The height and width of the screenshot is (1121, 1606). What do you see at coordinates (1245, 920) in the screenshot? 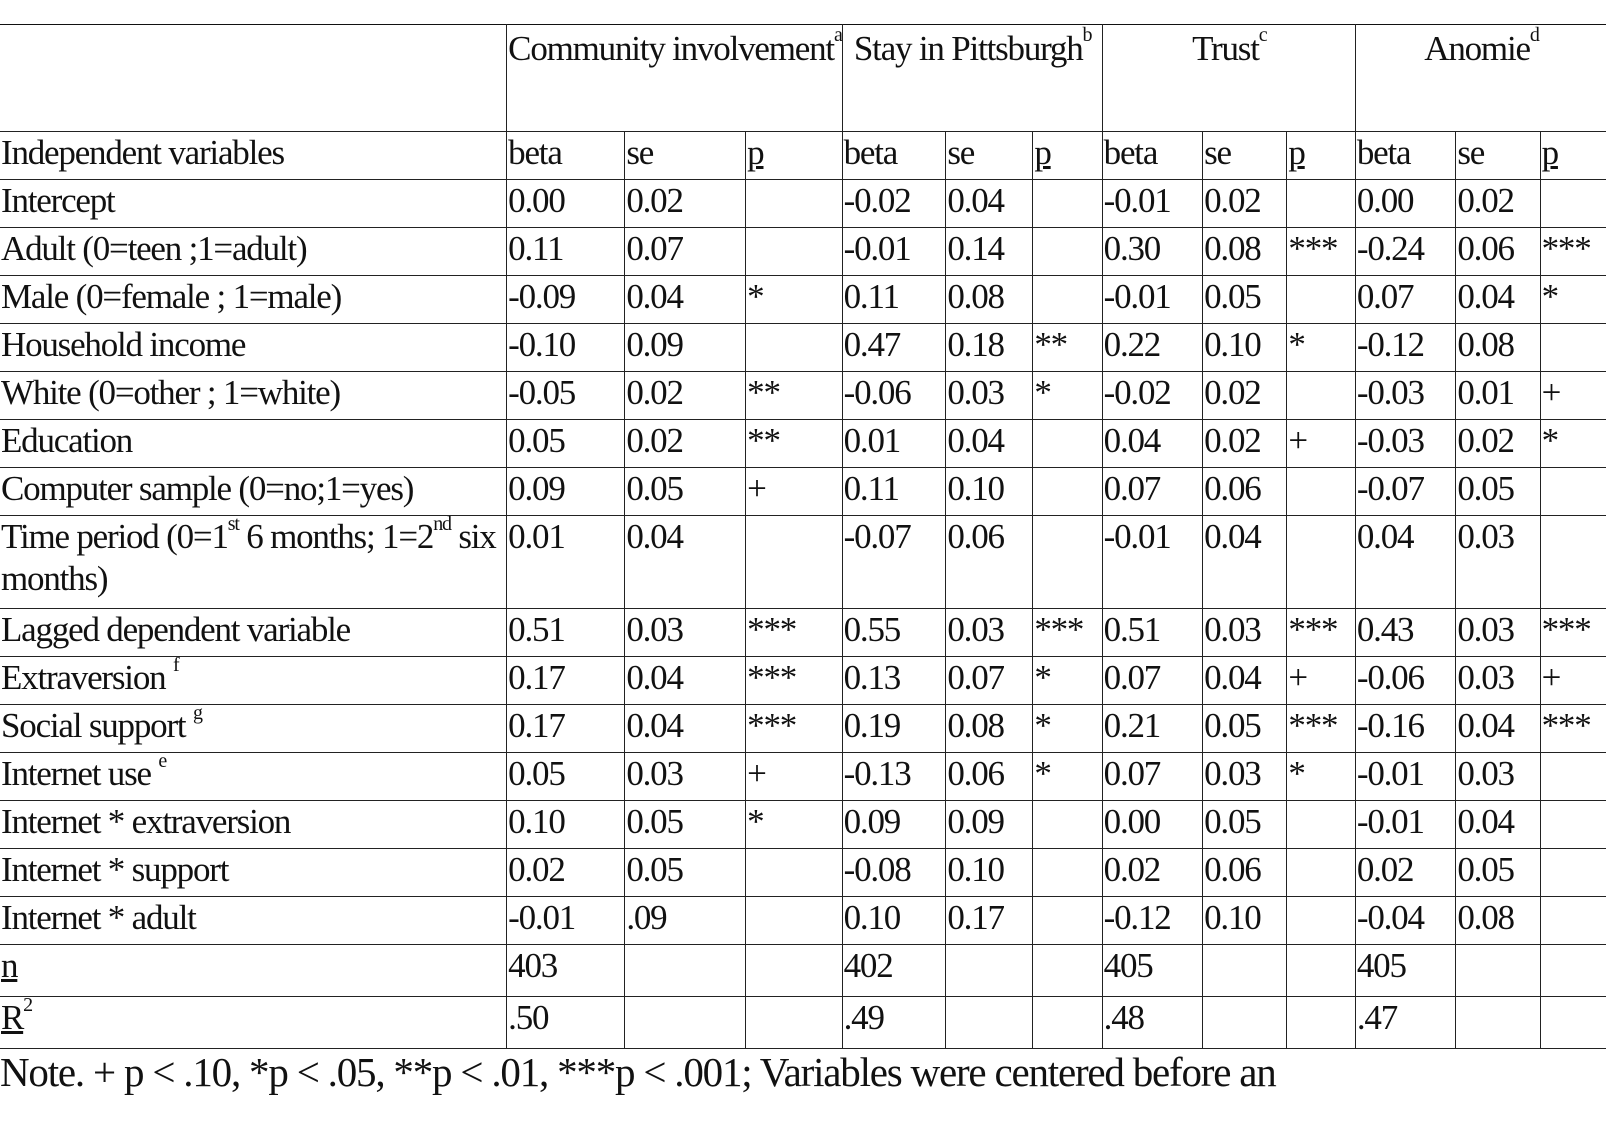
I see `cell-se: 0.10` at bounding box center [1245, 920].